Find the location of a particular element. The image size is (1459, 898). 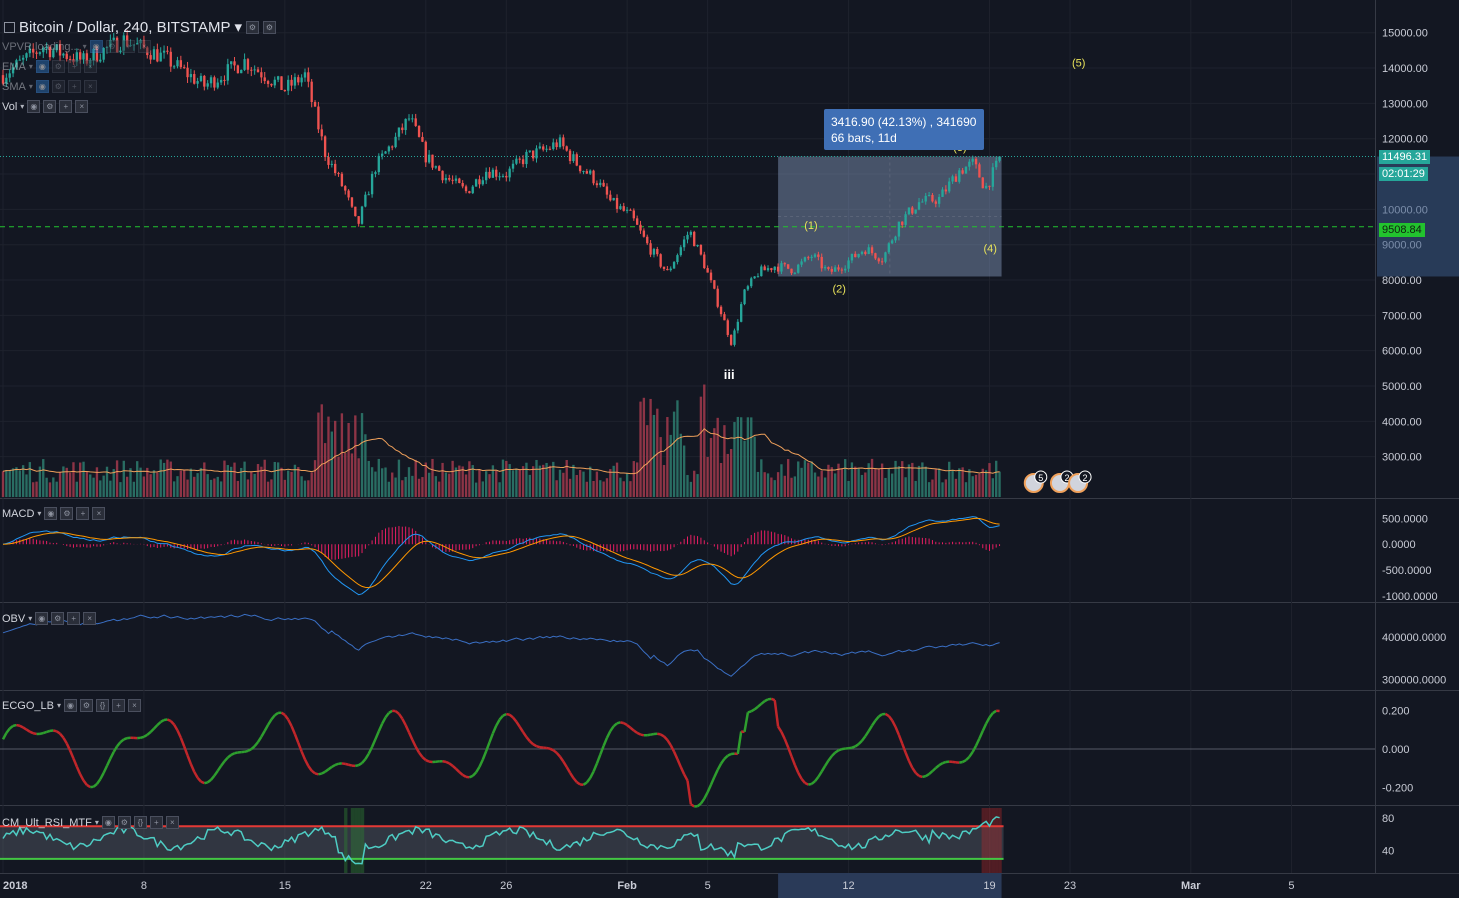

collapse-icon is located at coordinates (9, 27).